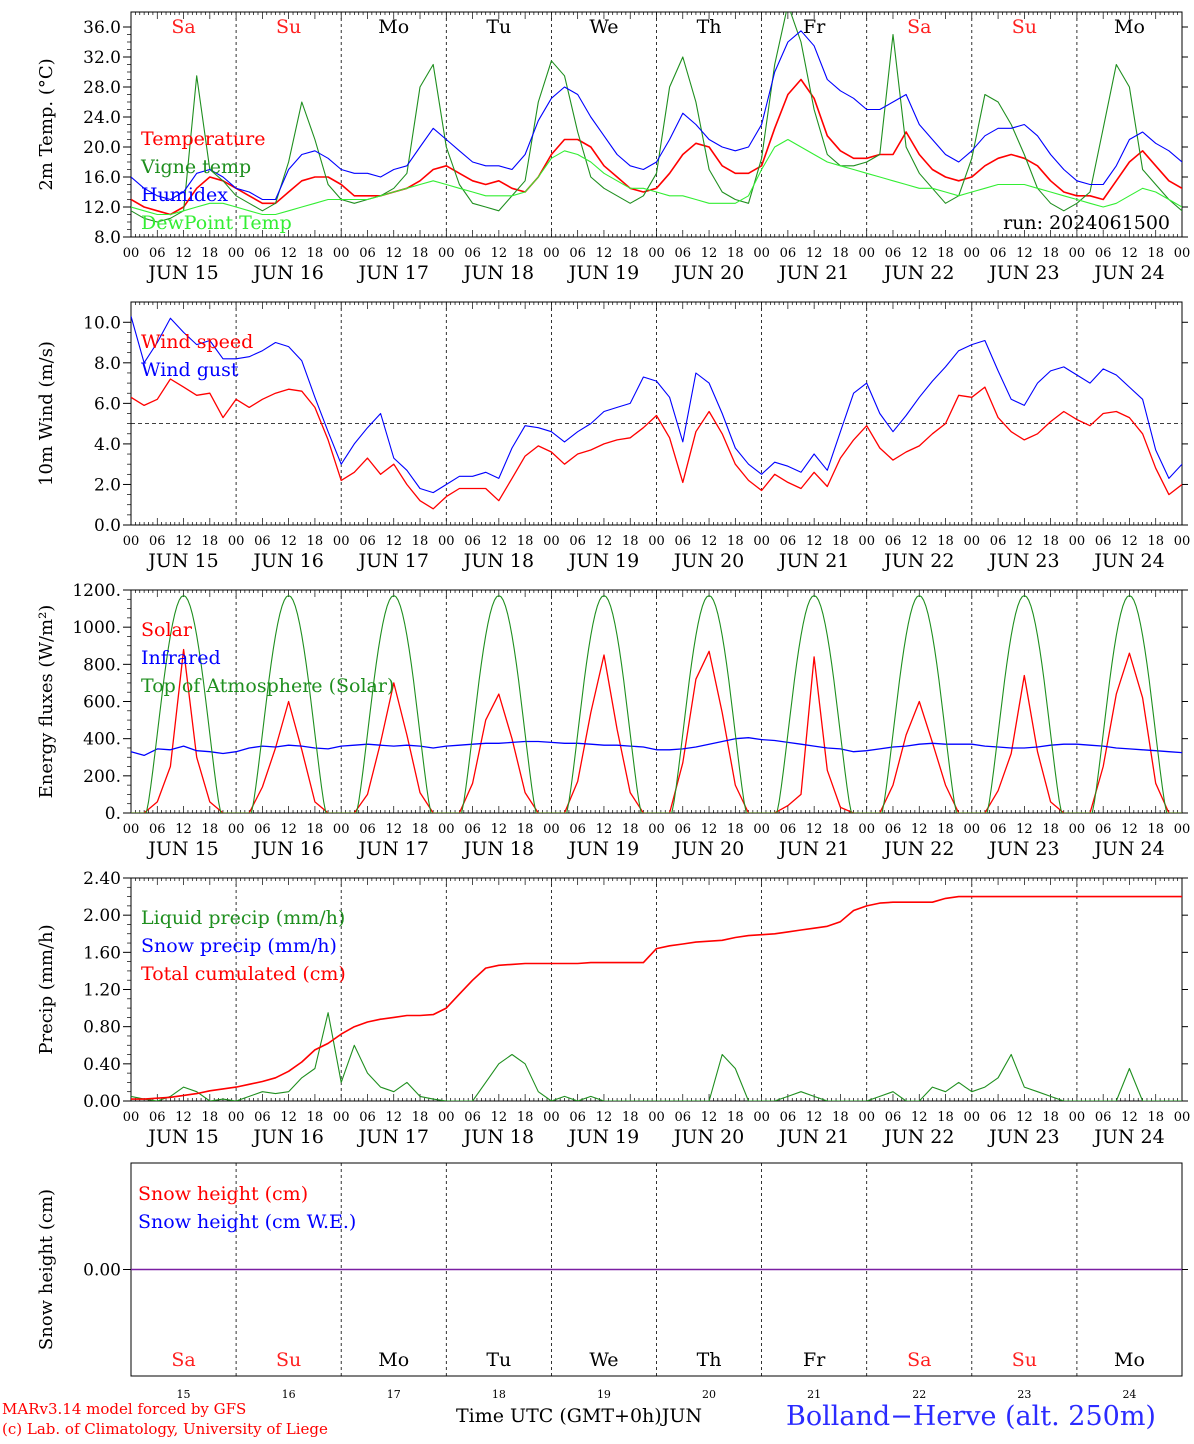  What do you see at coordinates (603, 561) in the screenshot?
I see `date-label: JUN 19` at bounding box center [603, 561].